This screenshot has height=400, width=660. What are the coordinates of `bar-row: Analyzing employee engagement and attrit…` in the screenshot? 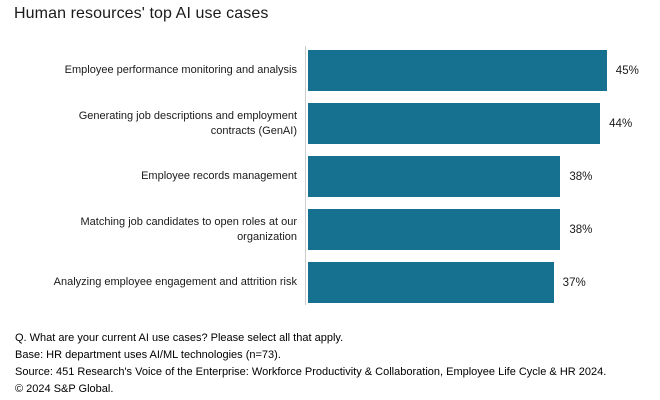 It's located at (330, 282).